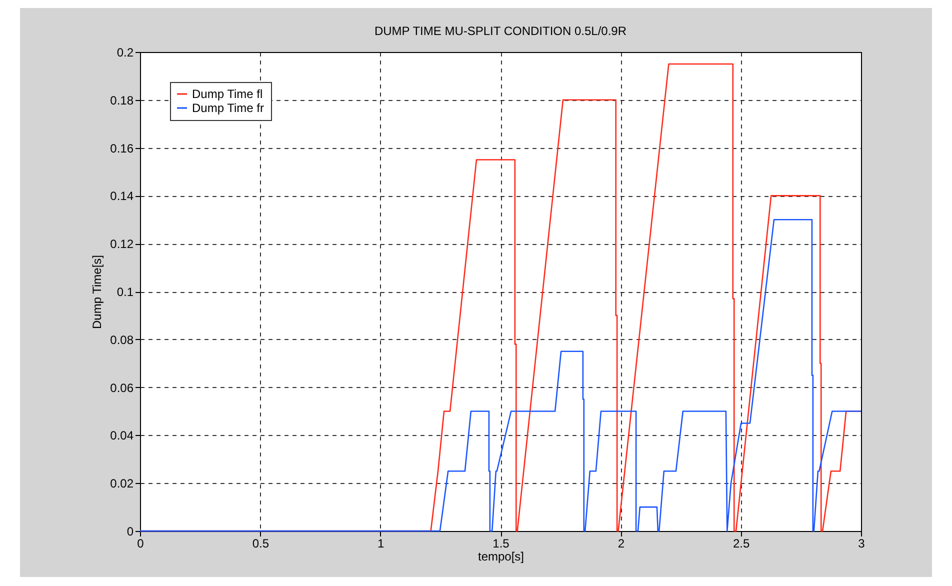  I want to click on y-tick-label: 0.04, so click(122, 435).